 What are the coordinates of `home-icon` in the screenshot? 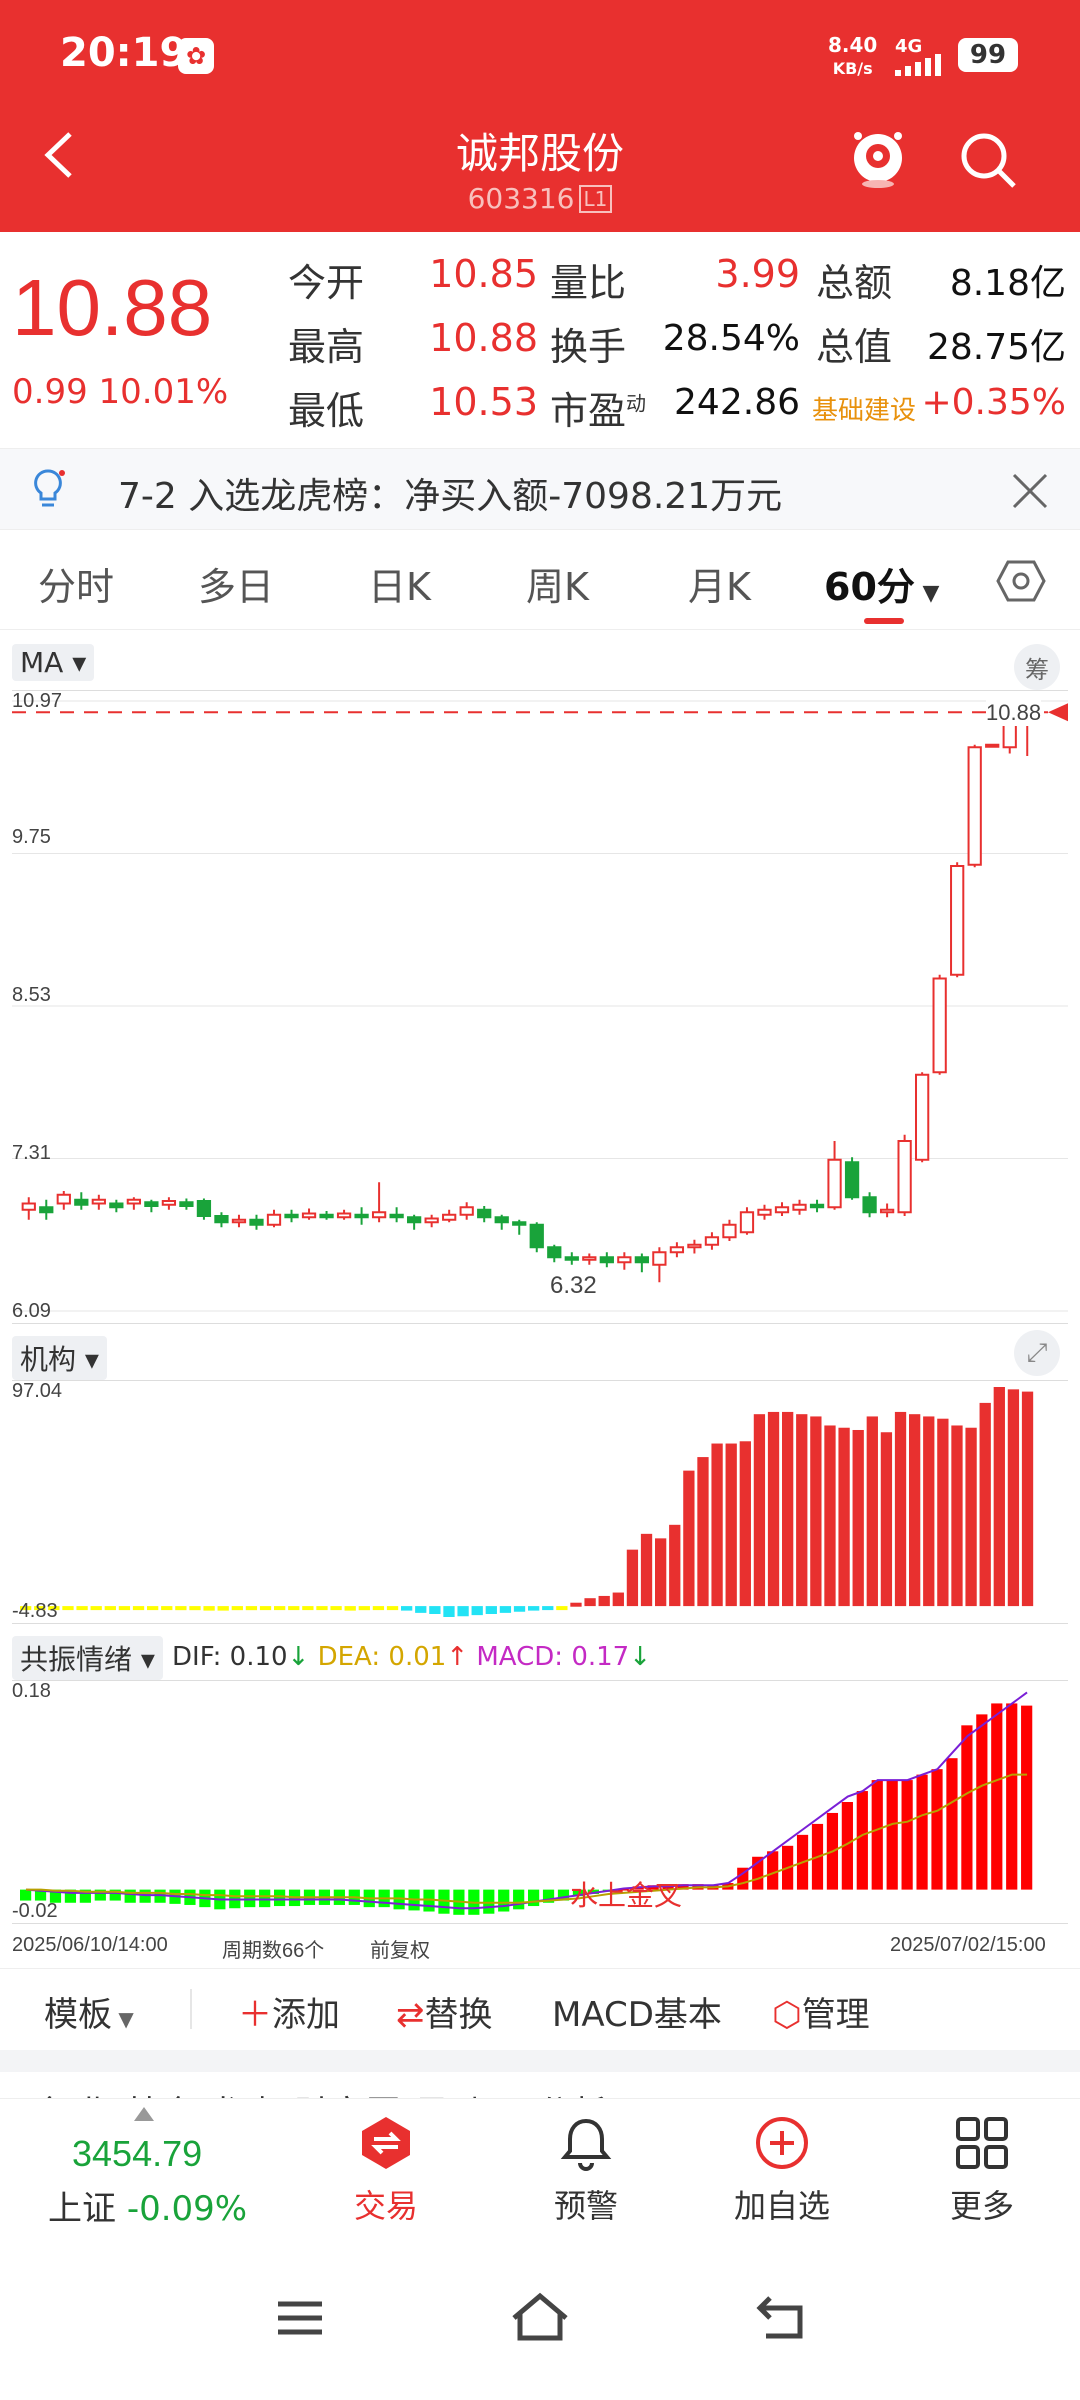 It's located at (540, 2317).